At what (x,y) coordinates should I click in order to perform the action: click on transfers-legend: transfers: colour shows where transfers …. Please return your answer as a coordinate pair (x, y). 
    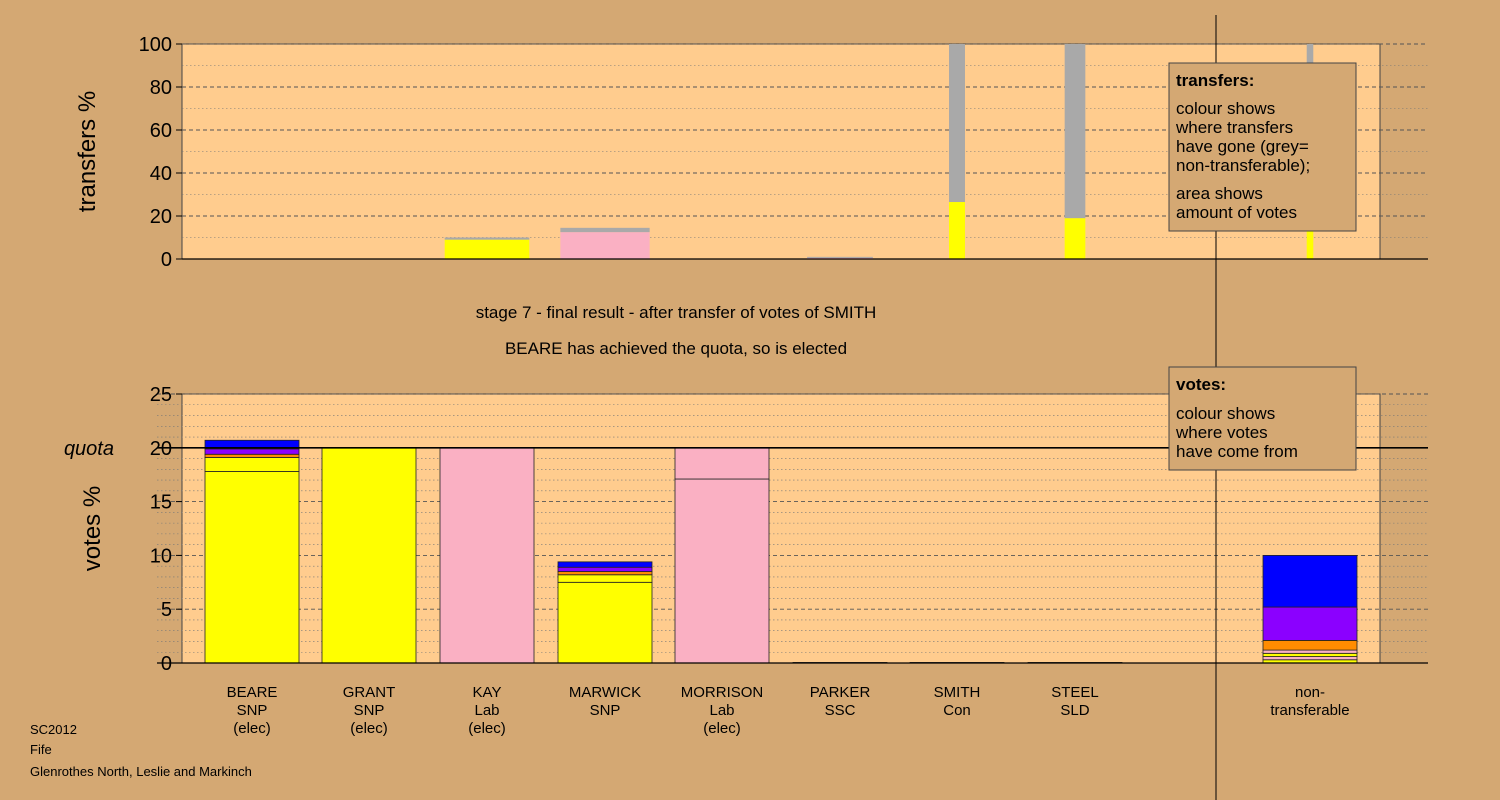
    Looking at the image, I should click on (1262, 147).